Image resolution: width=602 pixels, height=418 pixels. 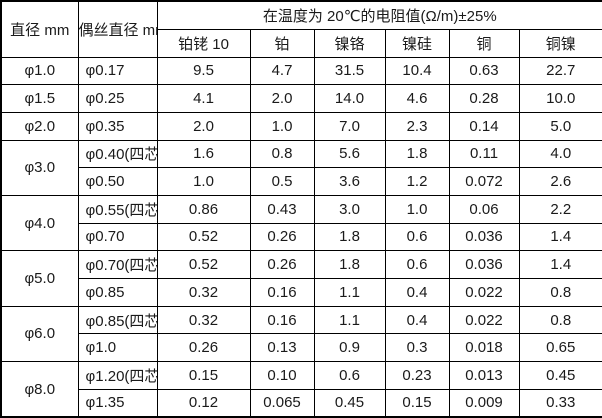 I want to click on table-row: φ0.85 0.32 0.16 1.1 0.4 0.022 0.8, so click(x=301, y=292).